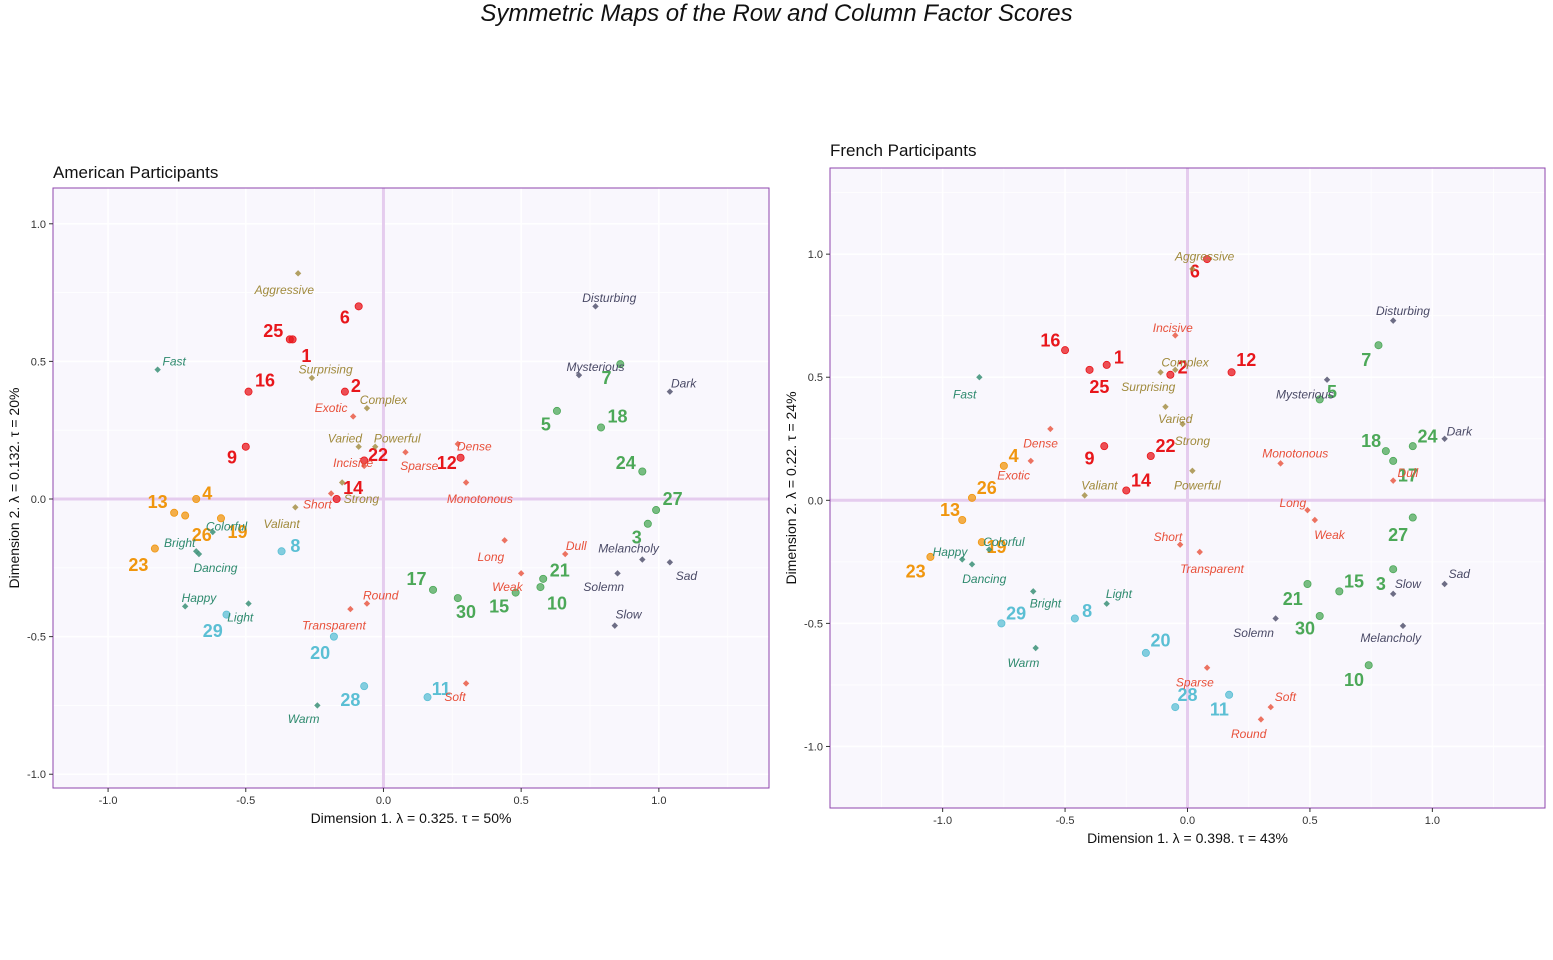 This screenshot has height=960, width=1553. I want to click on label-7: 7, so click(607, 378).